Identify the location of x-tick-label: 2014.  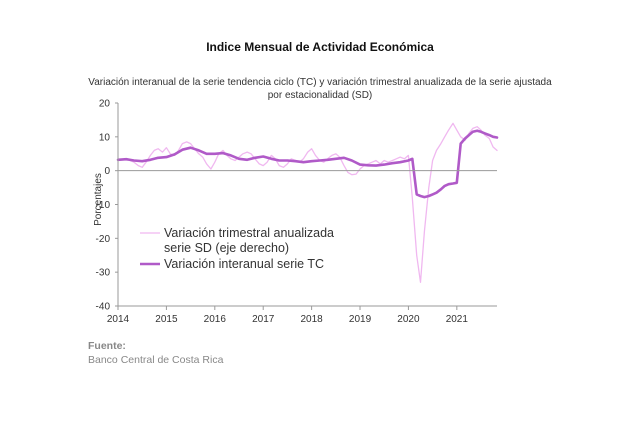
(118, 319).